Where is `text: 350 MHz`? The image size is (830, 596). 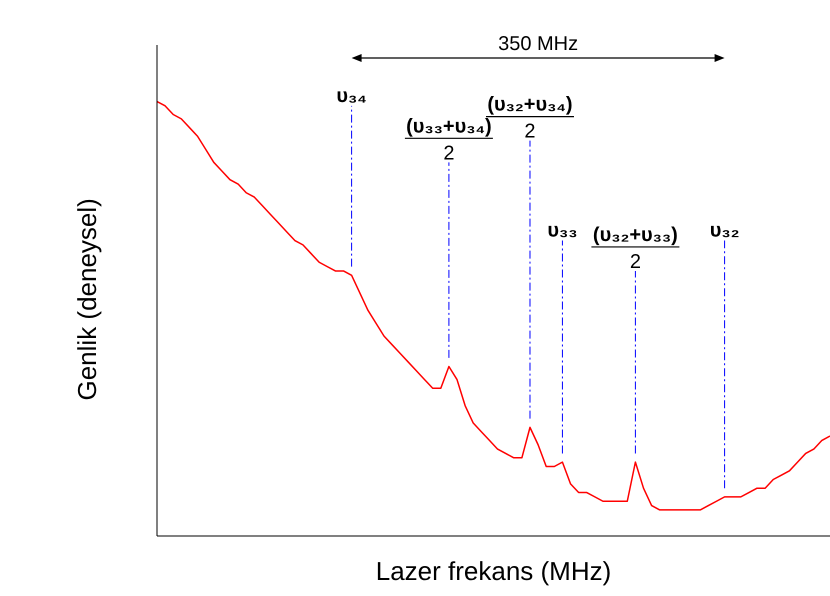 text: 350 MHz is located at coordinates (538, 44).